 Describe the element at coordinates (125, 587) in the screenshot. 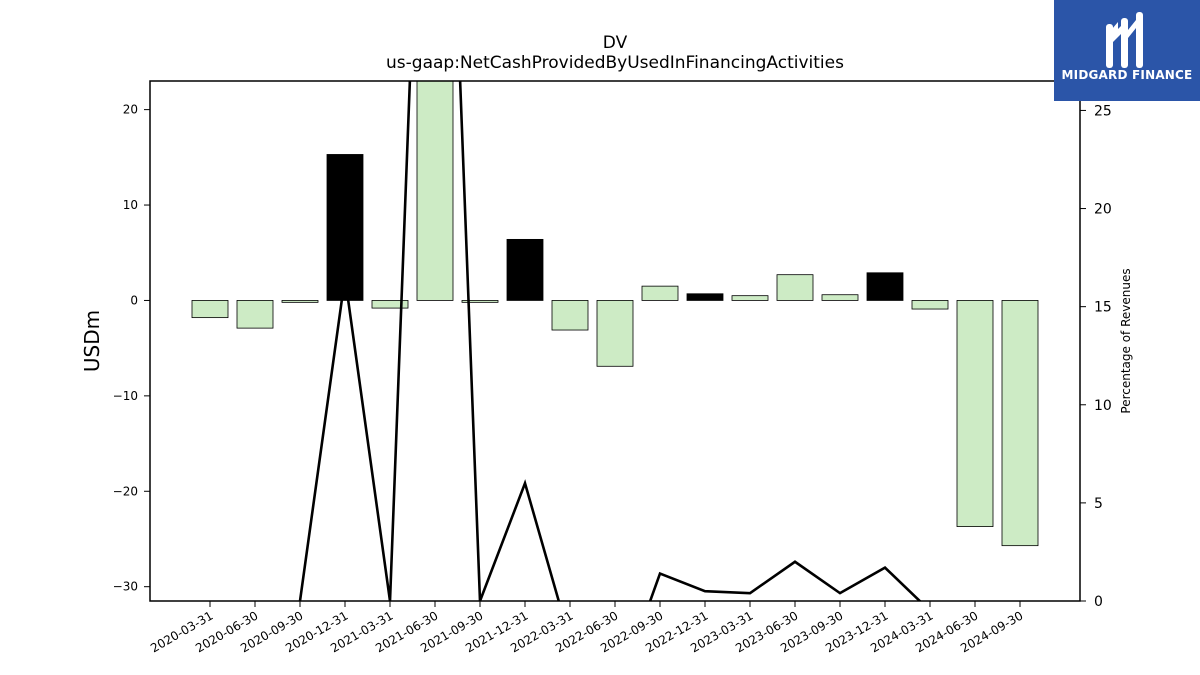

I see `y-tick-label: −30` at that location.